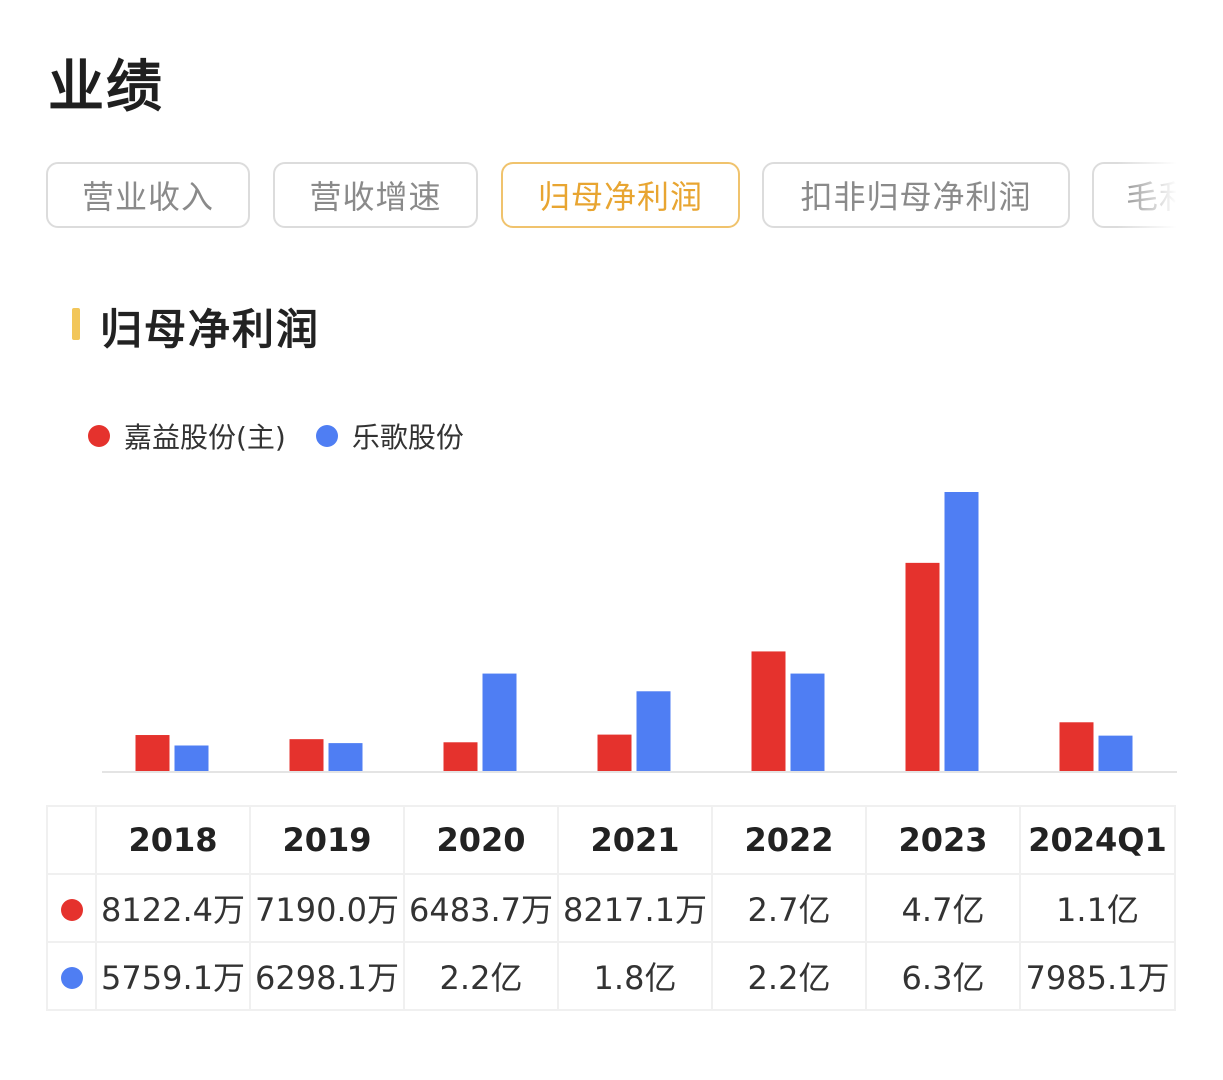  Describe the element at coordinates (375, 195) in the screenshot. I see `tab-revenue-growth: 营收增速` at that location.